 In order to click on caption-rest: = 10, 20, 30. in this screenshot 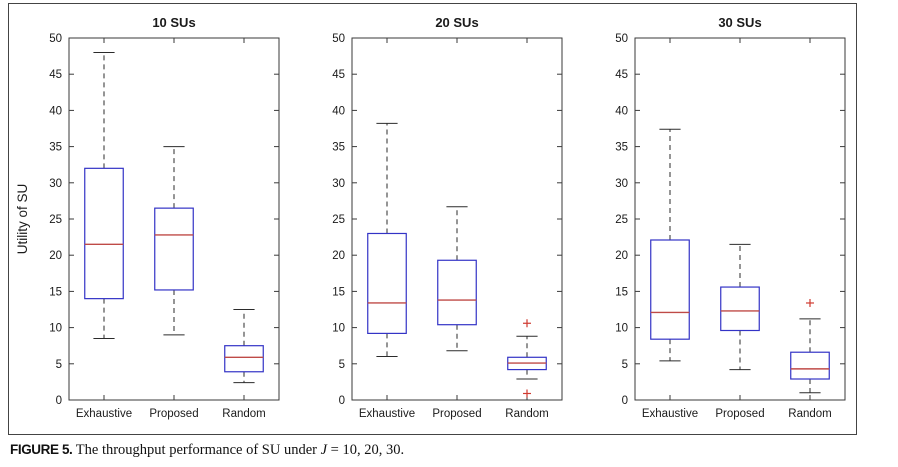, I will do `click(366, 450)`.